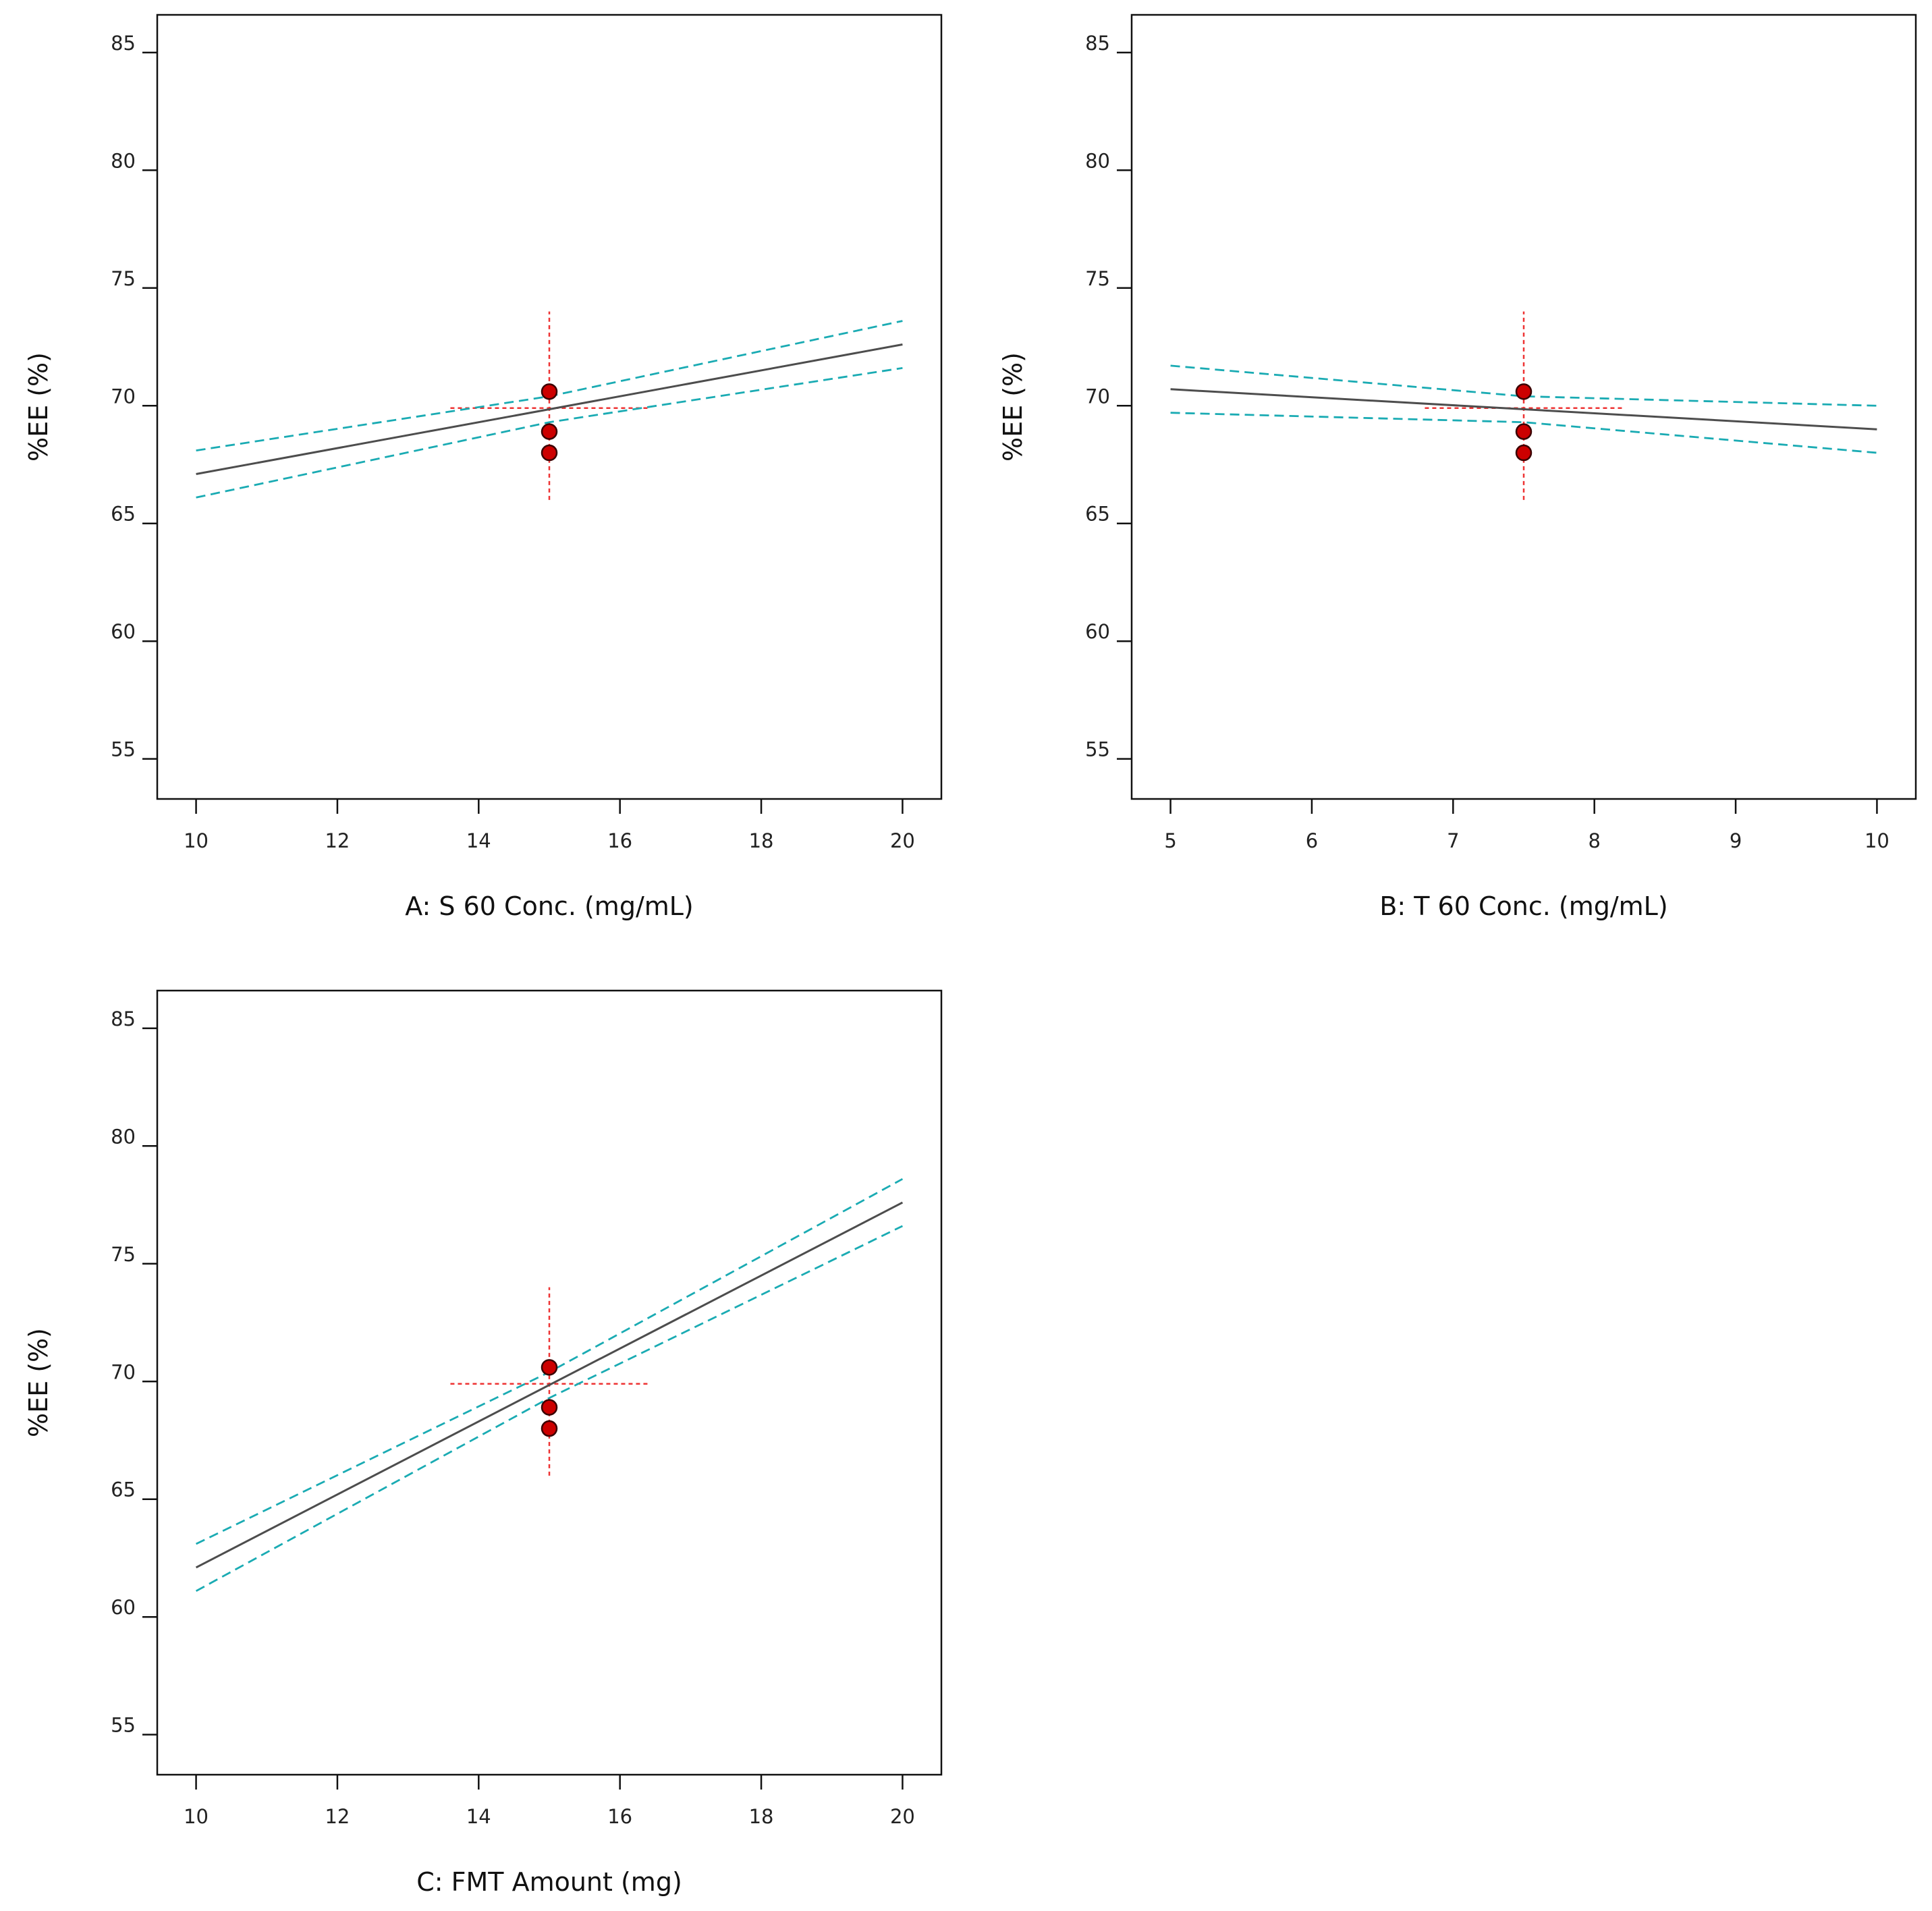  Describe the element at coordinates (549, 1882) in the screenshot. I see `x-axis-title: C: FMT Amount (mg)` at that location.